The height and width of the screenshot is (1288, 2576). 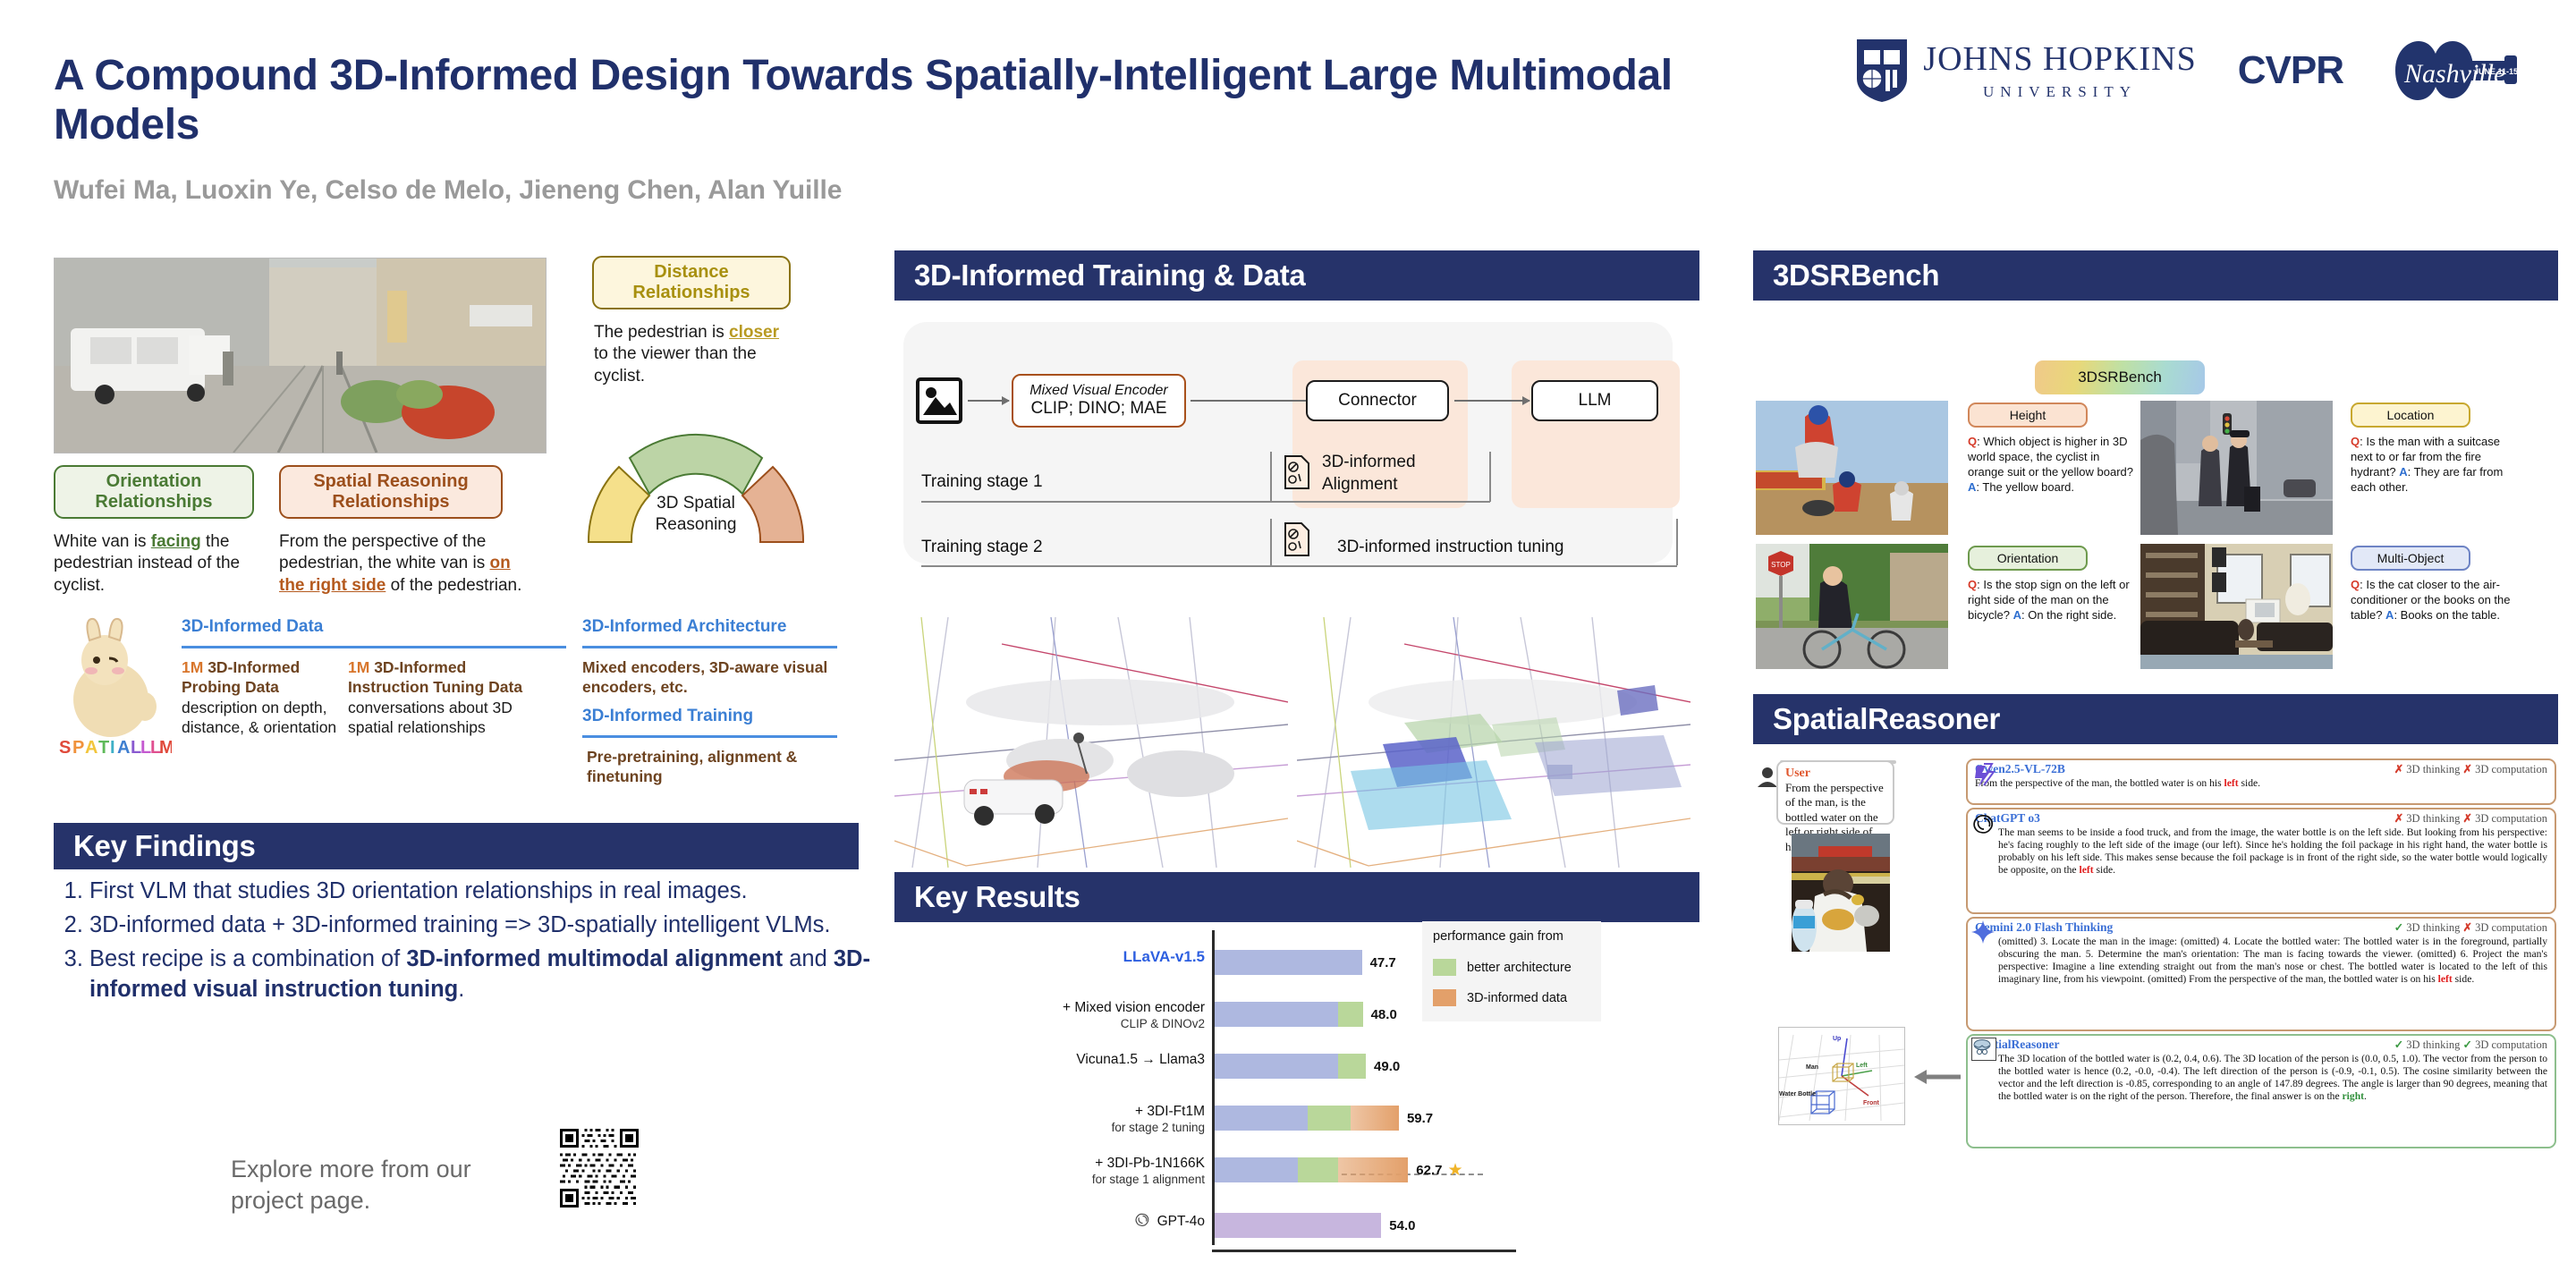 I want to click on bench-a-marker-0: A, so click(x=1972, y=486).